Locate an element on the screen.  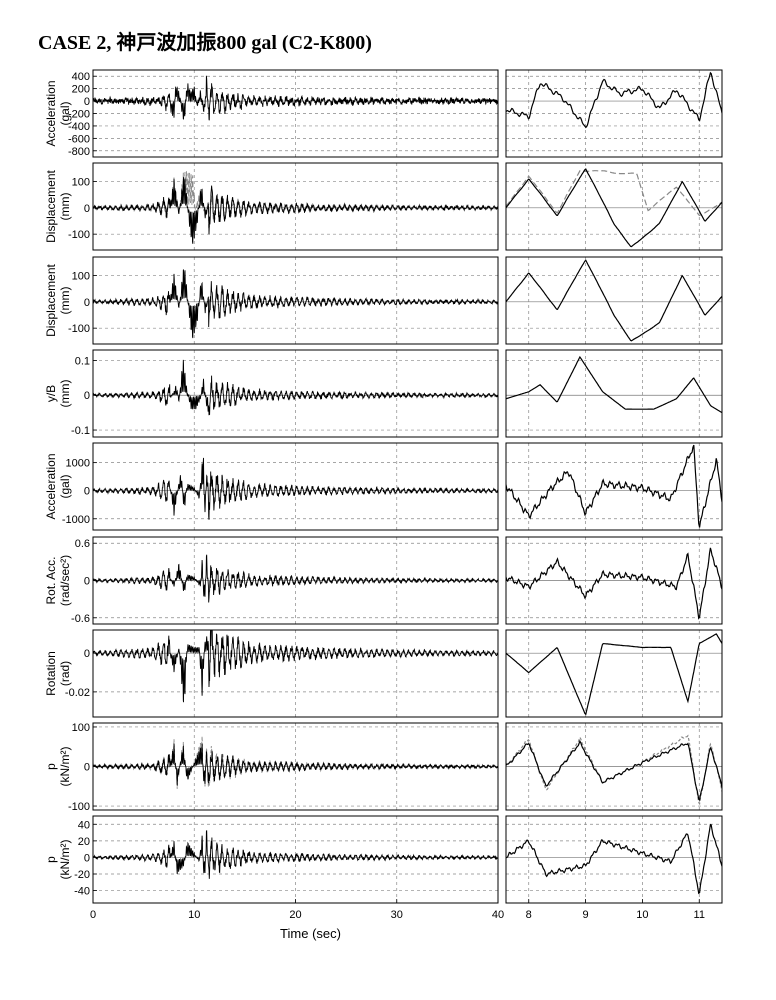
panel-9: 40 20 0 -20 -40 p (kN/m²) is located at coordinates (383, 859).